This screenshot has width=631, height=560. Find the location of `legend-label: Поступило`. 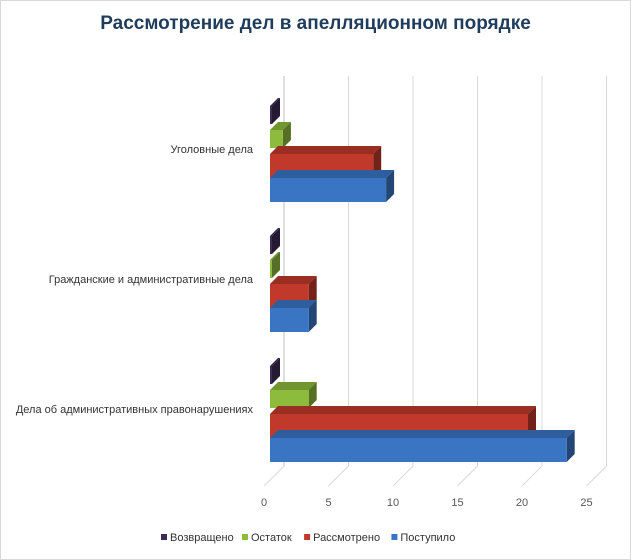

legend-label: Поступило is located at coordinates (427, 538).